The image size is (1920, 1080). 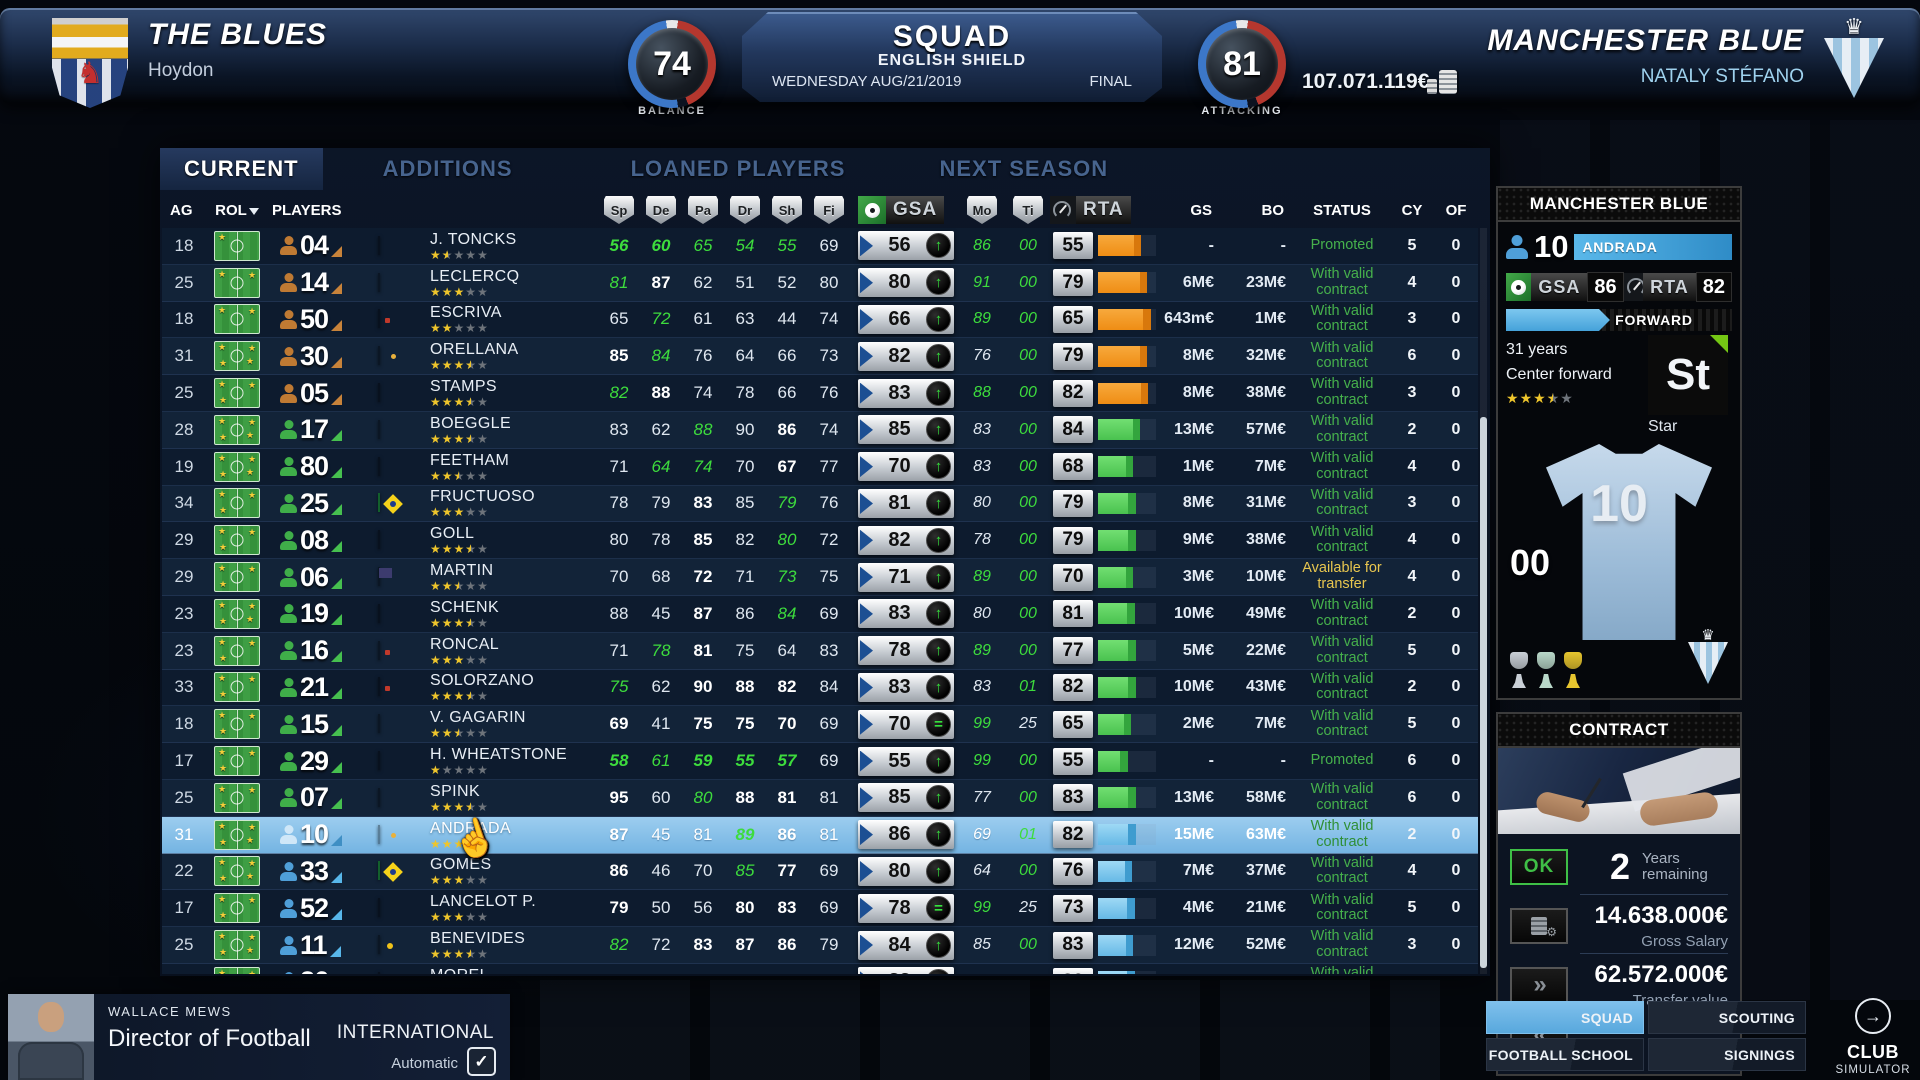 I want to click on gsa-plaque: 80 ↑, so click(x=906, y=283).